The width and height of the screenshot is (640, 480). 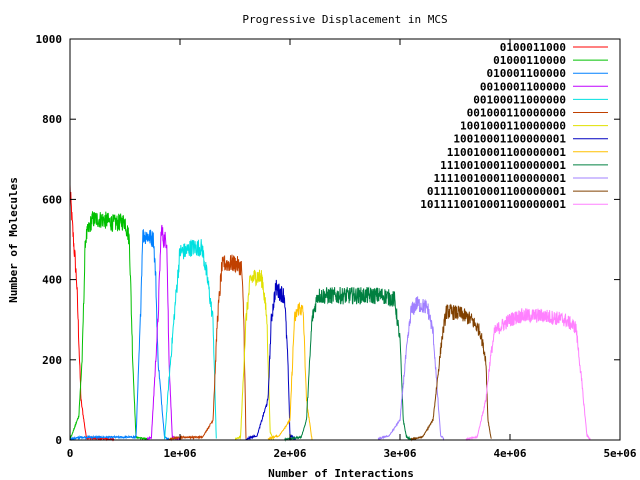 What do you see at coordinates (507, 152) in the screenshot?
I see `legend-label-9: 110010001100000001` at bounding box center [507, 152].